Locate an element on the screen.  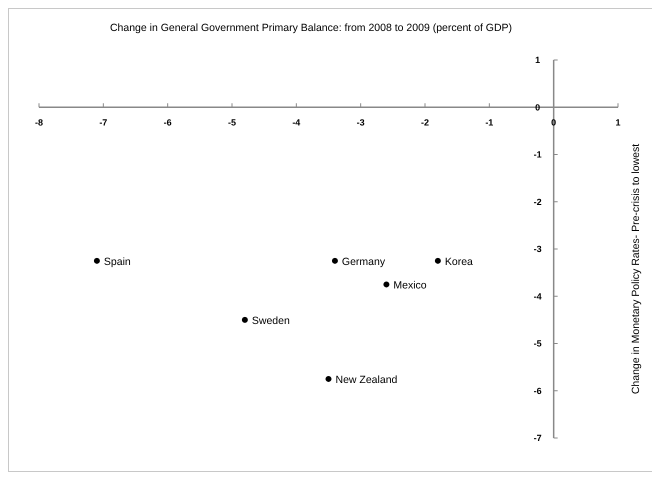
y-tick-label: -2 is located at coordinates (538, 201).